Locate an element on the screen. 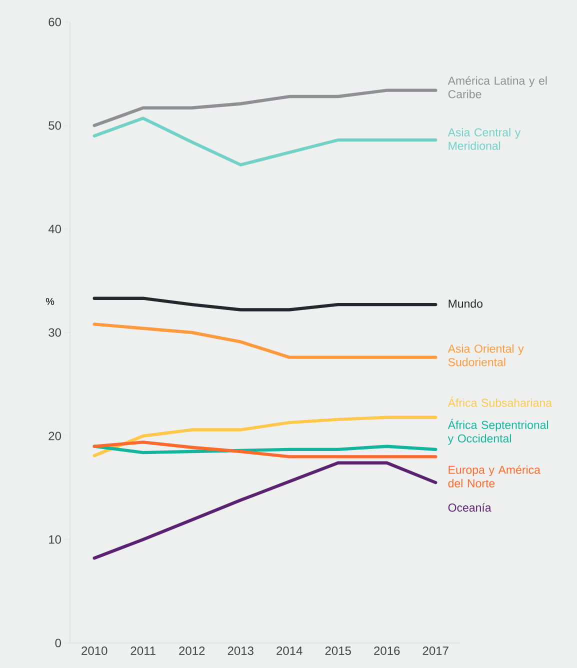 Image resolution: width=577 pixels, height=668 pixels. x-tick-label: 2015 is located at coordinates (338, 651).